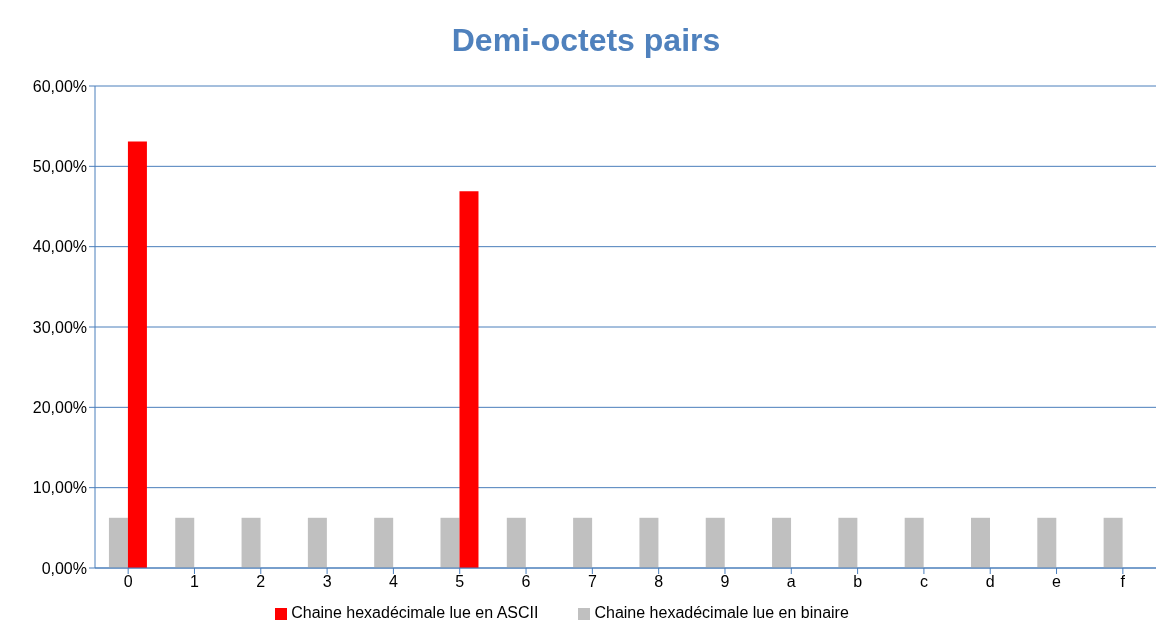 The height and width of the screenshot is (641, 1172). What do you see at coordinates (721, 612) in the screenshot?
I see `legend-label: Chaine hexadécimale lue en binaire` at bounding box center [721, 612].